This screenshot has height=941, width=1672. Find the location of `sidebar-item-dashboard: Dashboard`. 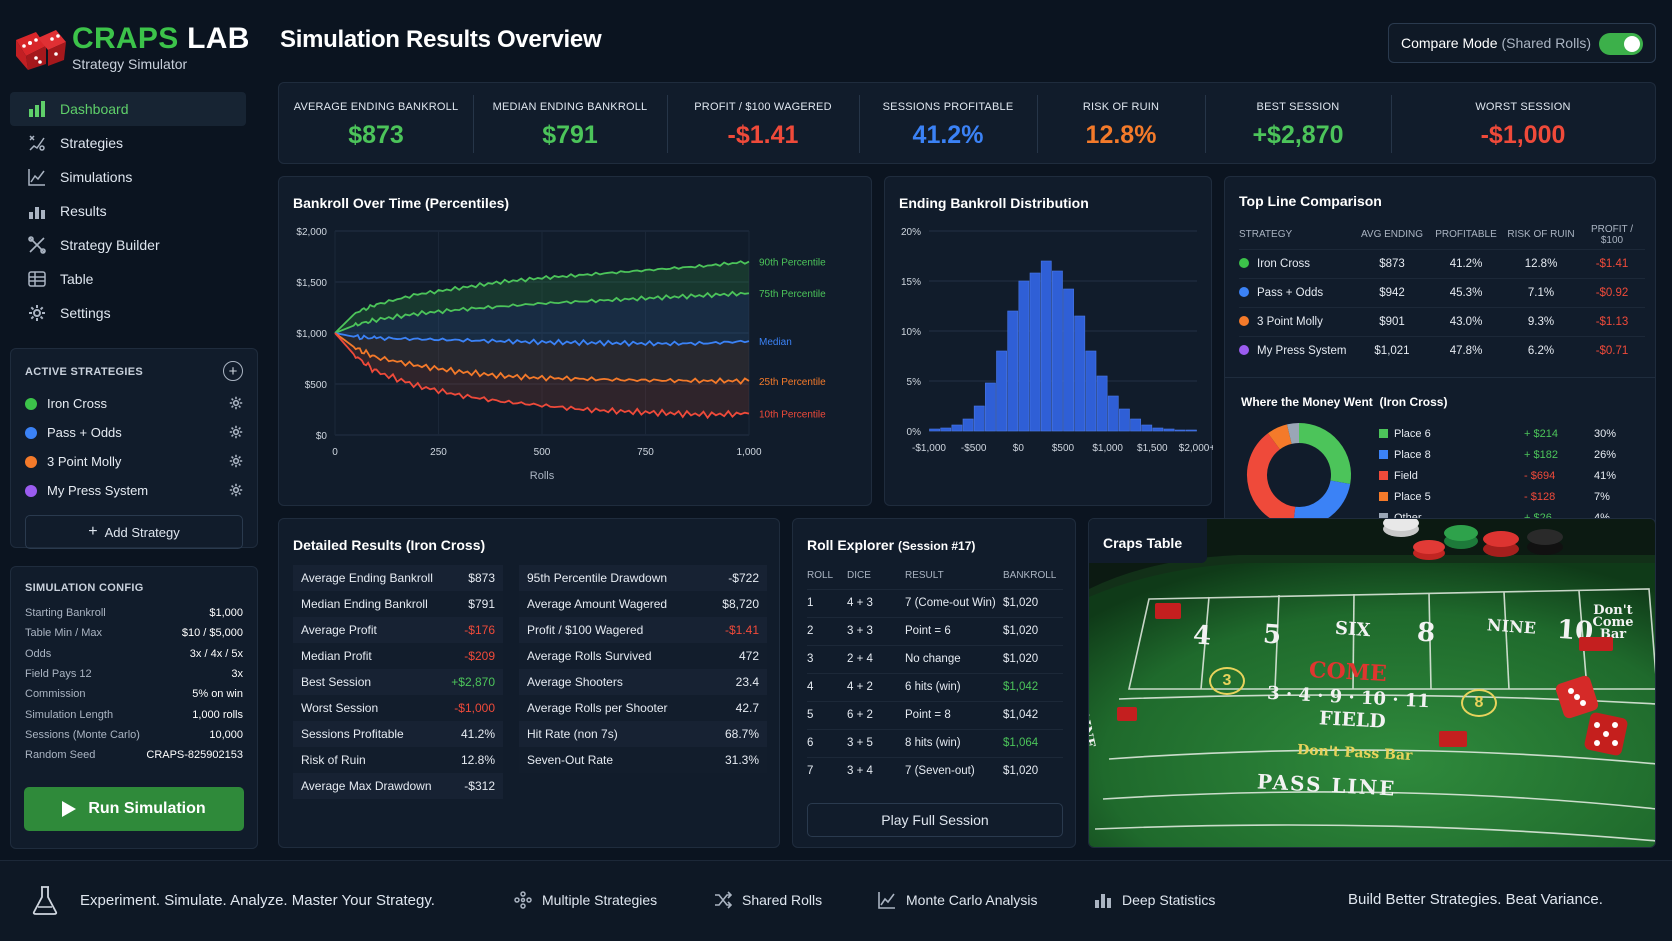

sidebar-item-dashboard: Dashboard is located at coordinates (128, 109).